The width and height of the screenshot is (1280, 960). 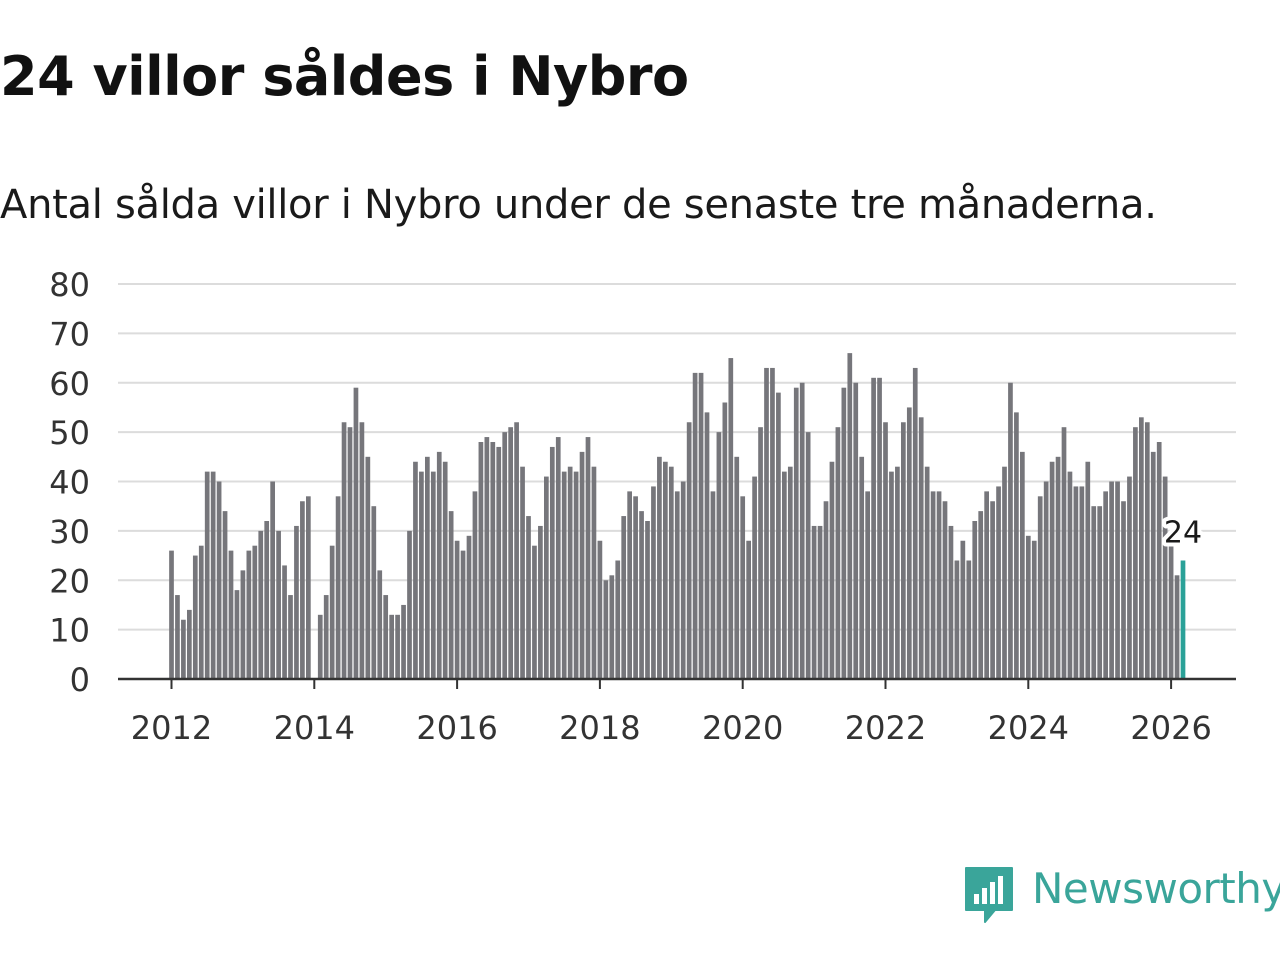 I want to click on y-tick-label: 60, so click(x=69, y=384).